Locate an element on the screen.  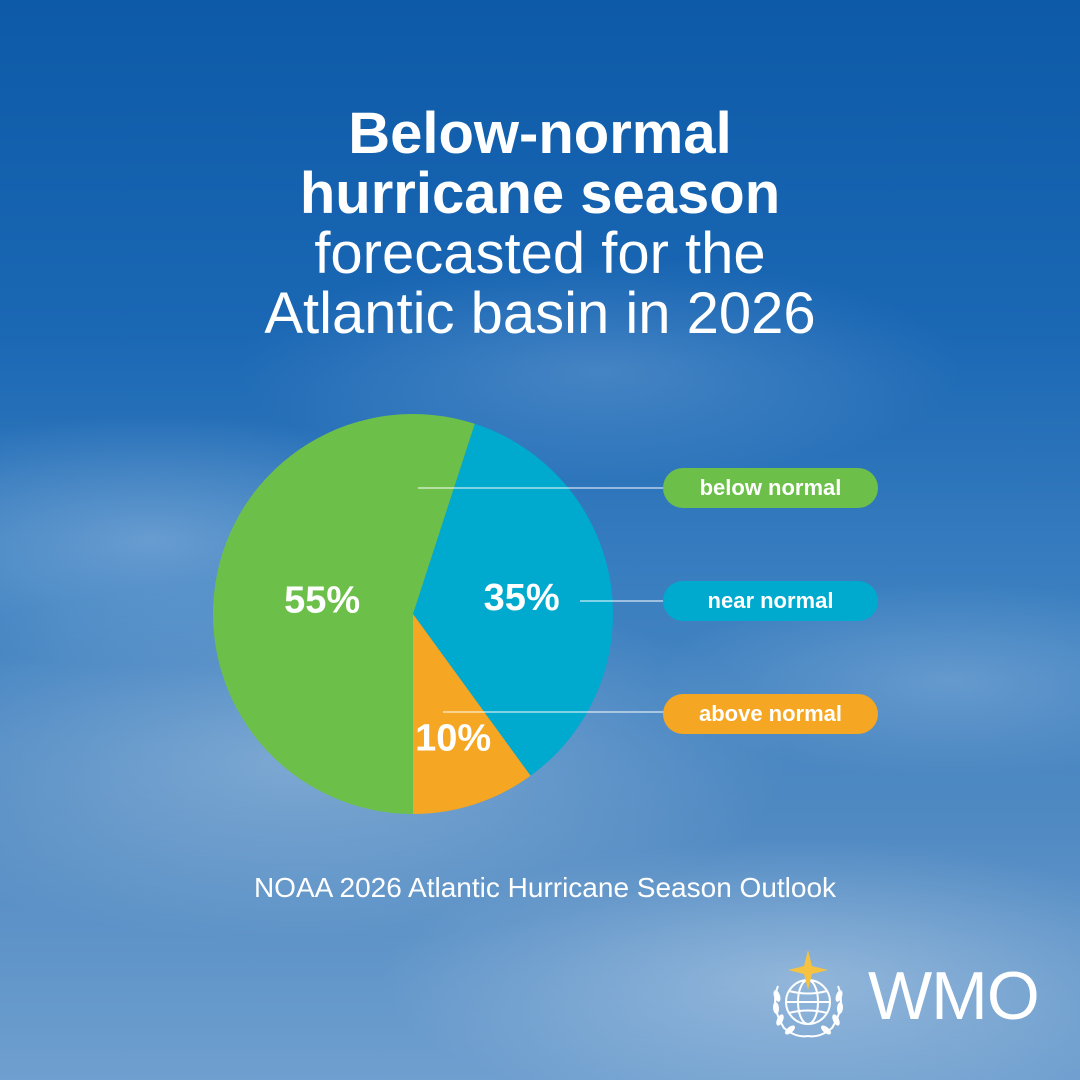
pie-slice-below-normal is located at coordinates (343, 613).